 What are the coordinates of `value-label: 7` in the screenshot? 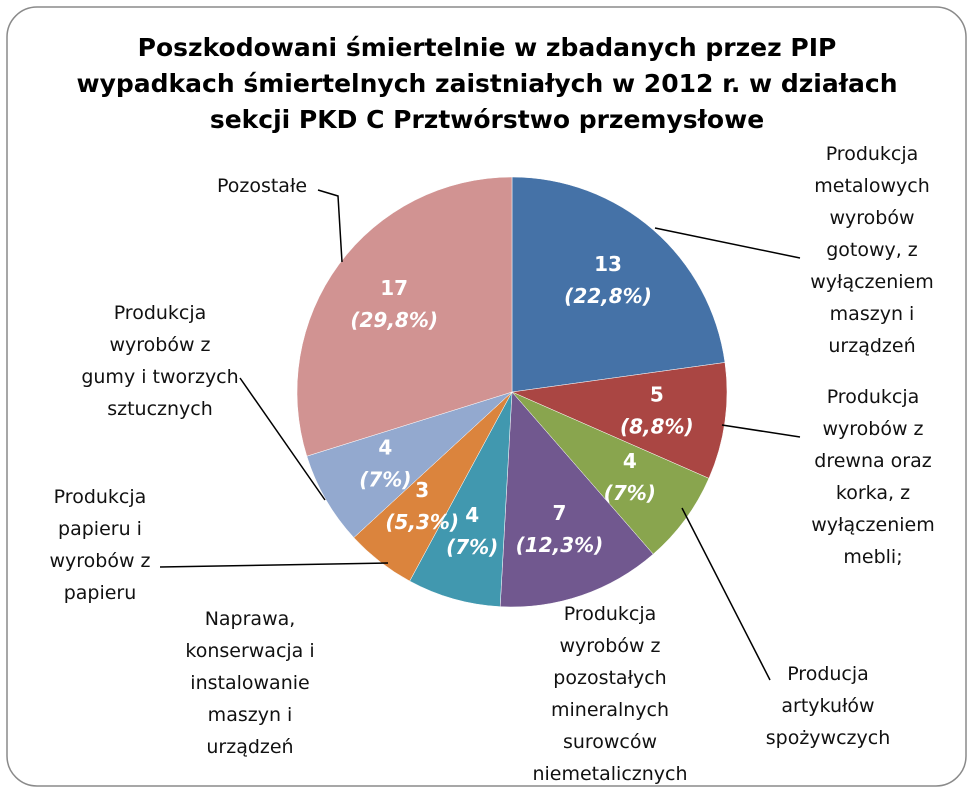 It's located at (560, 513).